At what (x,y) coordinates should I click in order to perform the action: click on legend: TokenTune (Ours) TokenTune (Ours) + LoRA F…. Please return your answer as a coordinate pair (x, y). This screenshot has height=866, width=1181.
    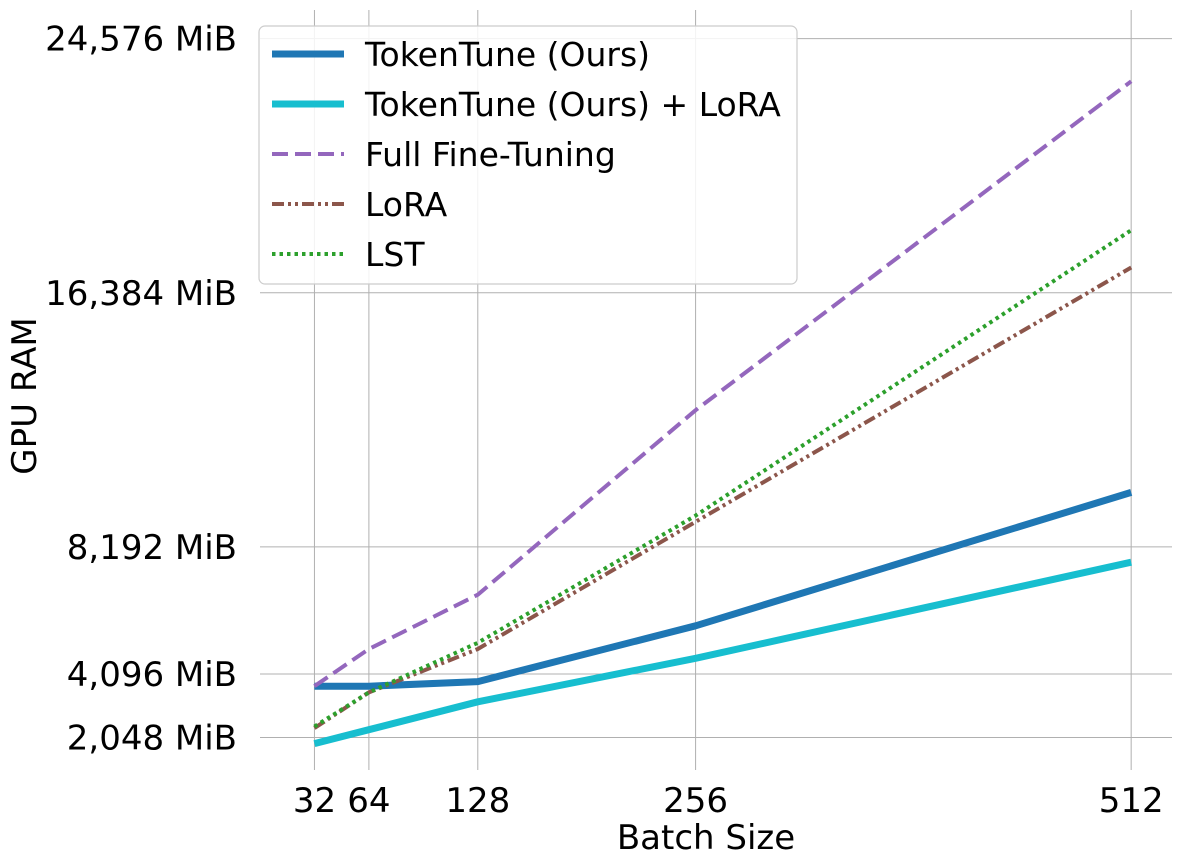
    Looking at the image, I should click on (528, 155).